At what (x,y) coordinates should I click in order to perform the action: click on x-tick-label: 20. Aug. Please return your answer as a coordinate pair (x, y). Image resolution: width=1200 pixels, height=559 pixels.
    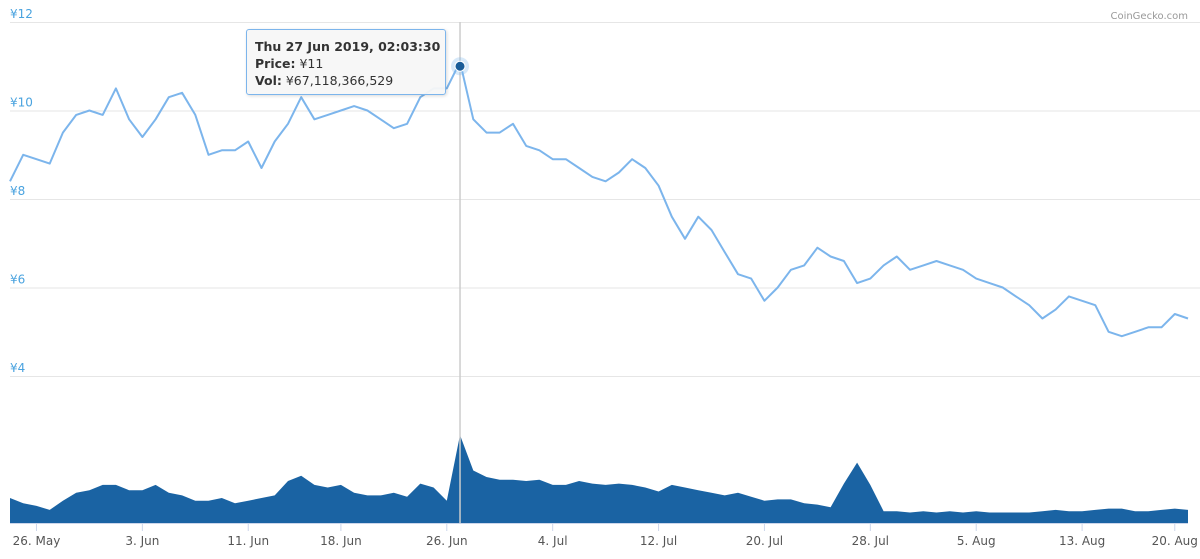
    Looking at the image, I should click on (1175, 541).